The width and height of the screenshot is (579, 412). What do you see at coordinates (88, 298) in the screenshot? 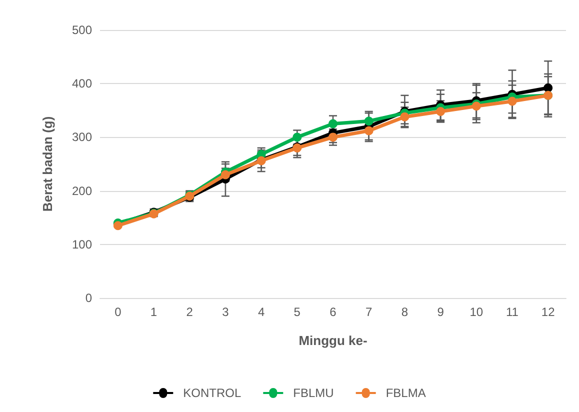
I see `y-tick-label: 0` at bounding box center [88, 298].